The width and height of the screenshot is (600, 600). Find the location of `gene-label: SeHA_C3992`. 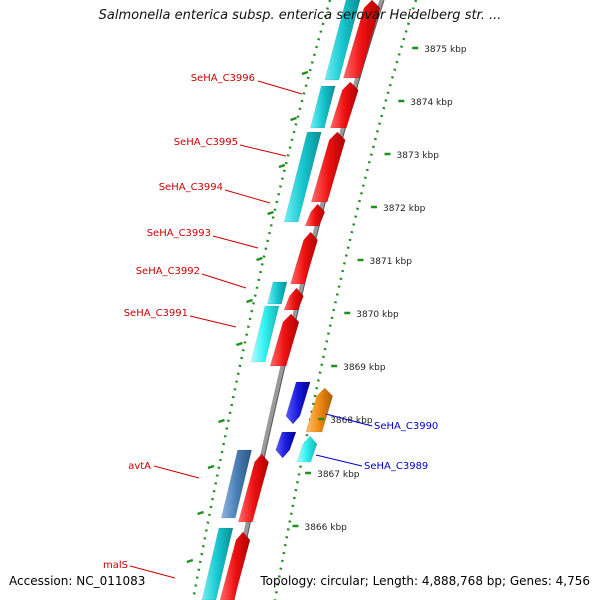

gene-label: SeHA_C3992 is located at coordinates (168, 271).